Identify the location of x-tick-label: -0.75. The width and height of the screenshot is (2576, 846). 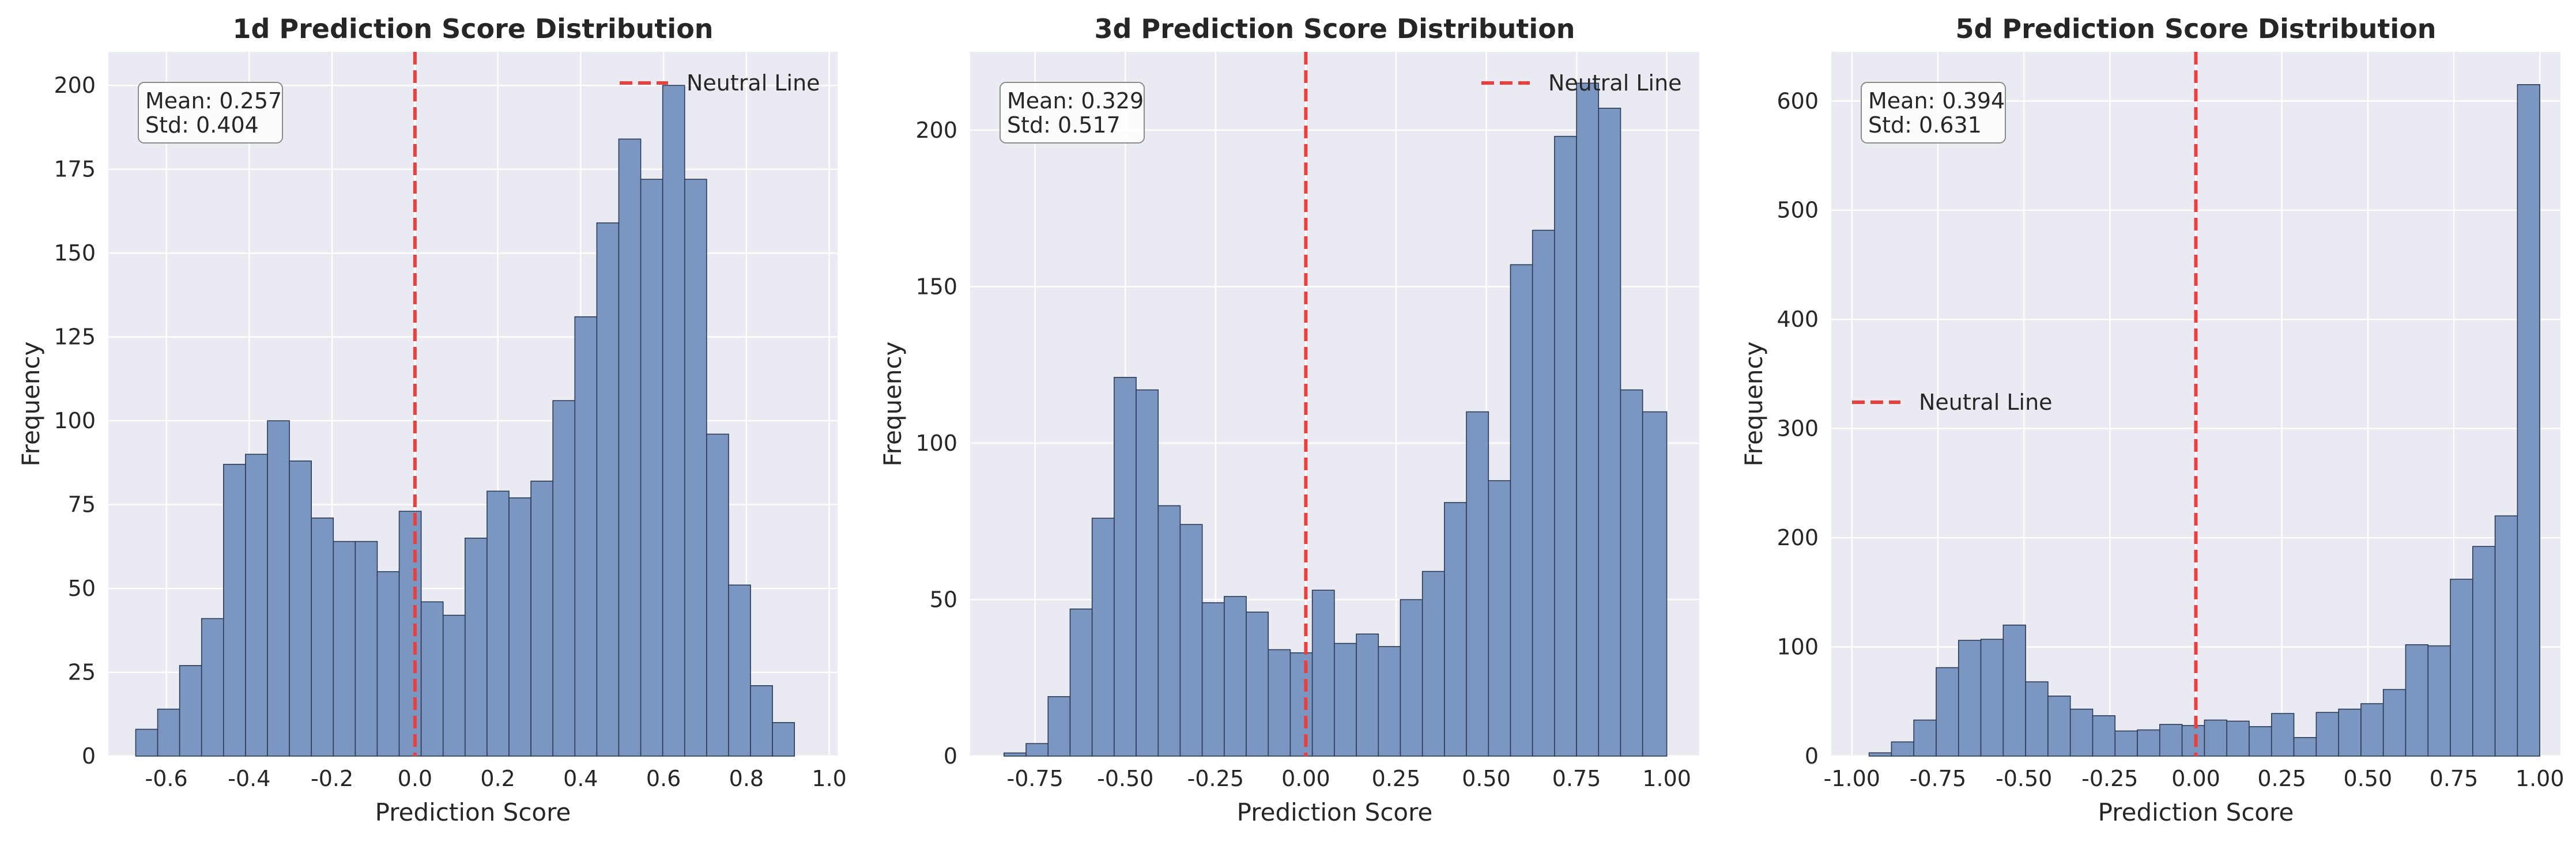
(1035, 779).